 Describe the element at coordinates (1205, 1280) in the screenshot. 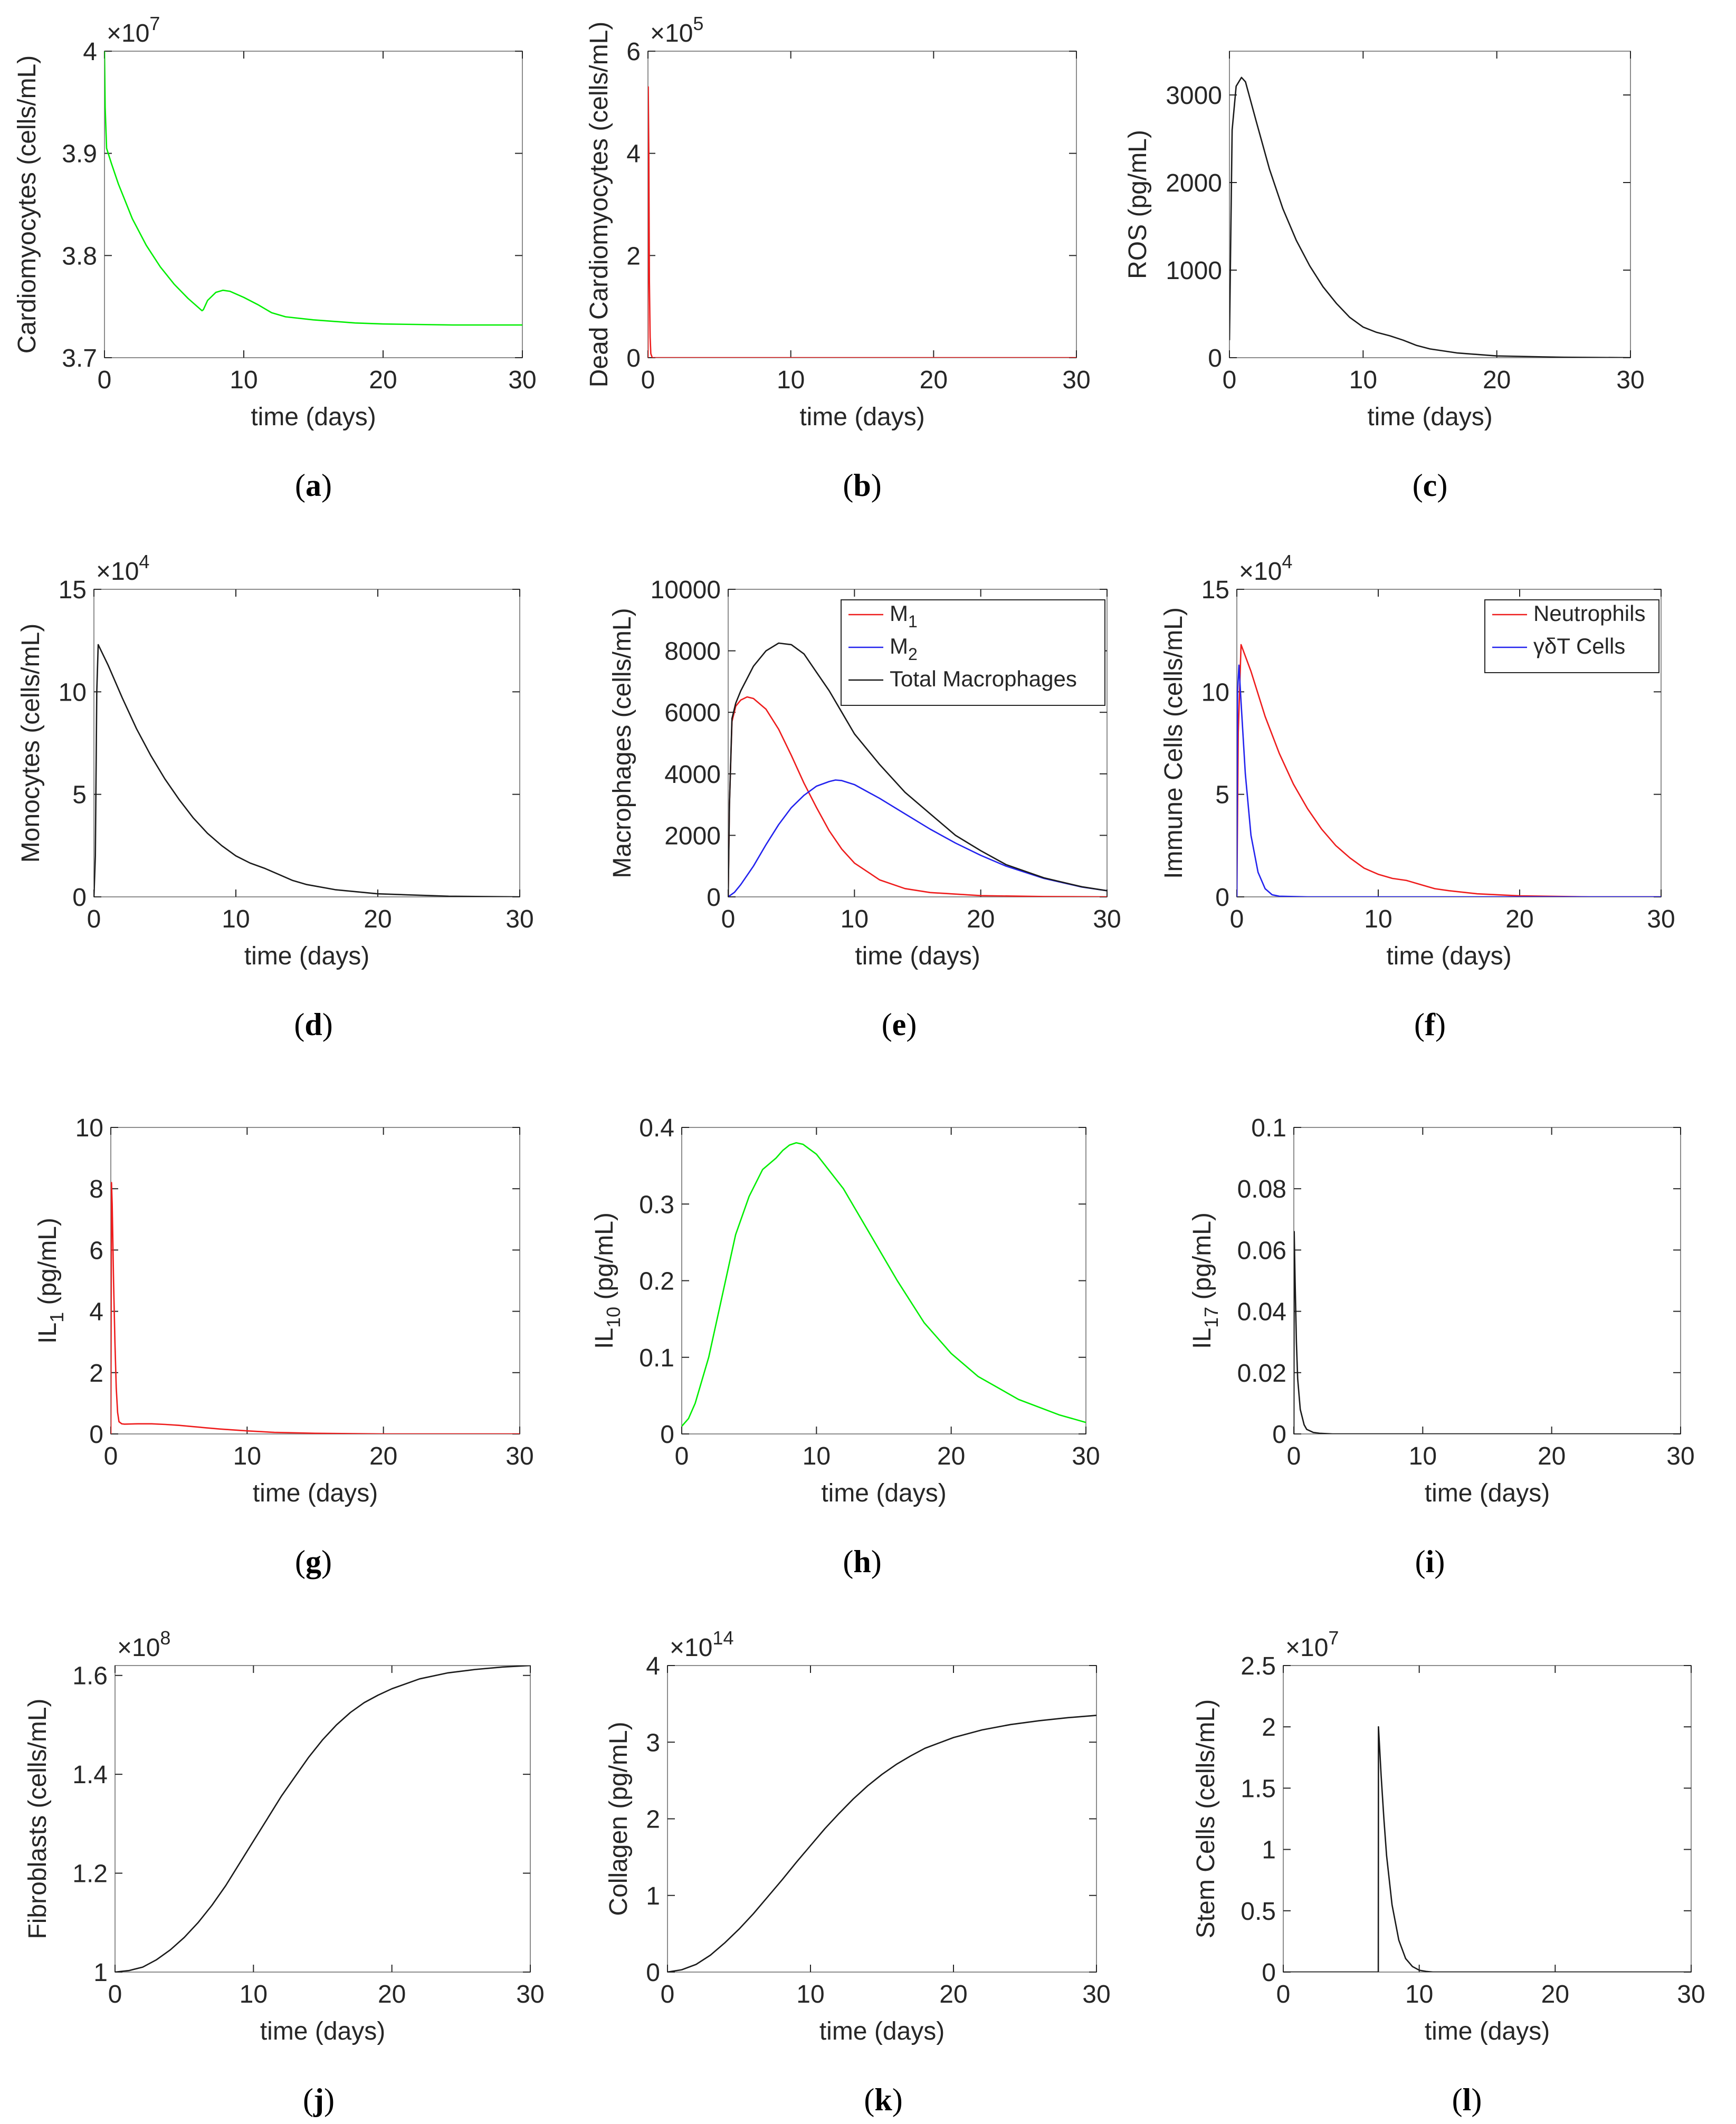

I see `y-axis-label: IL17 (pg/mL)` at that location.